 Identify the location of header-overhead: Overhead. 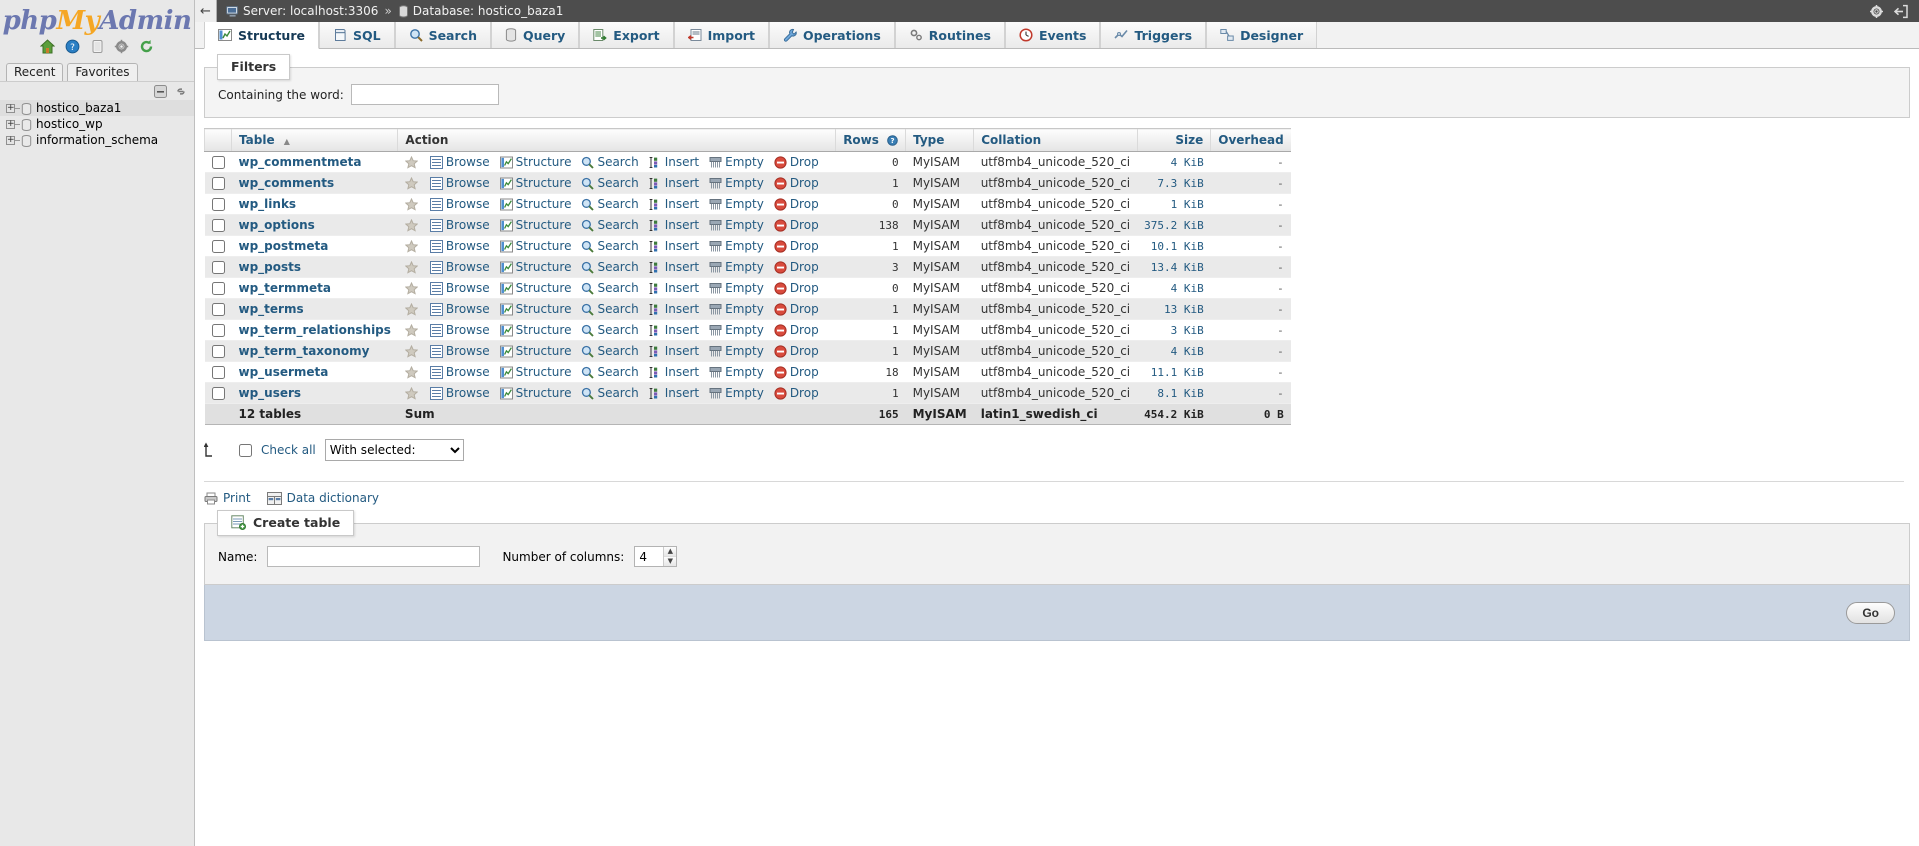
(1250, 140).